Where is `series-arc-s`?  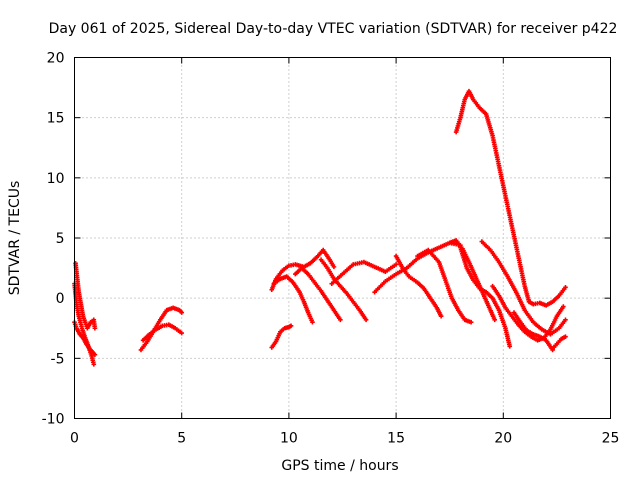
series-arc-s is located at coordinates (523, 288).